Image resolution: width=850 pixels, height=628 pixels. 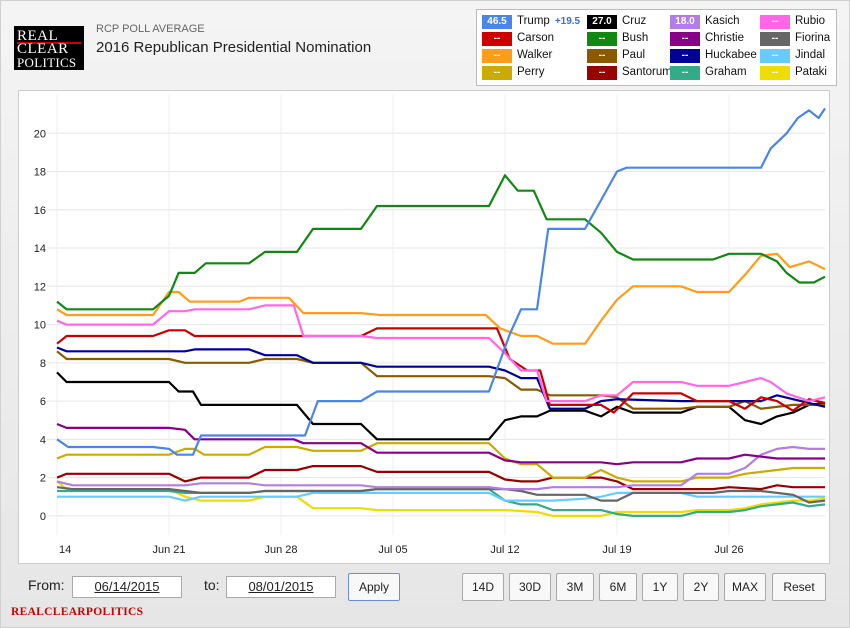 What do you see at coordinates (811, 72) in the screenshot?
I see `legend-label: Pataki` at bounding box center [811, 72].